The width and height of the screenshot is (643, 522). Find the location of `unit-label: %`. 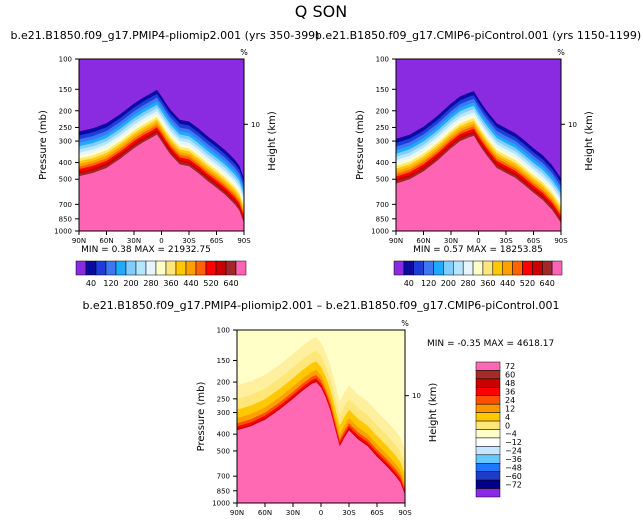

unit-label: % is located at coordinates (561, 52).